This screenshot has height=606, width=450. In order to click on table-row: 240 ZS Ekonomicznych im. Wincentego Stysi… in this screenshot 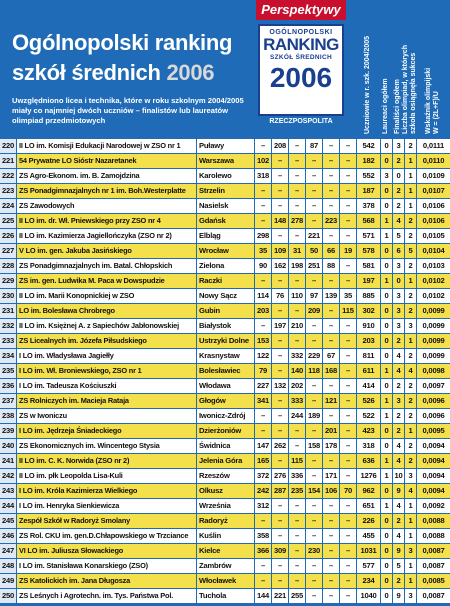, I will do `click(225, 445)`.